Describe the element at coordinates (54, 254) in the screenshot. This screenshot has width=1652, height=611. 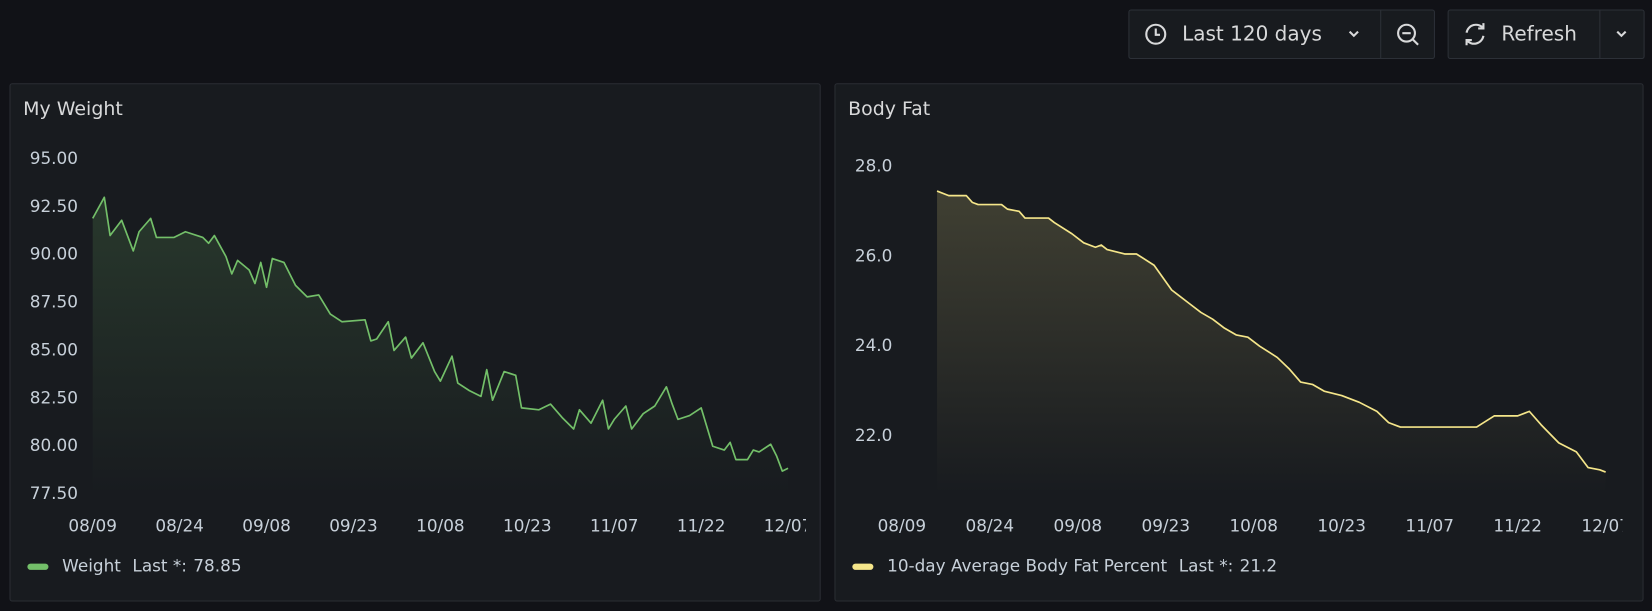
I see `y-tick-label: 90.00` at that location.